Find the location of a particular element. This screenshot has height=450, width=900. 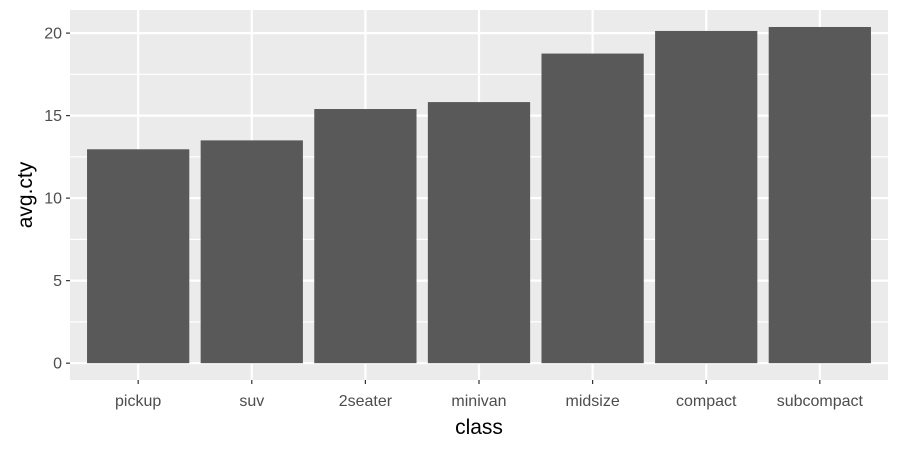

y-axis-ticks: 0 5 10 15 20 is located at coordinates (57, 199).